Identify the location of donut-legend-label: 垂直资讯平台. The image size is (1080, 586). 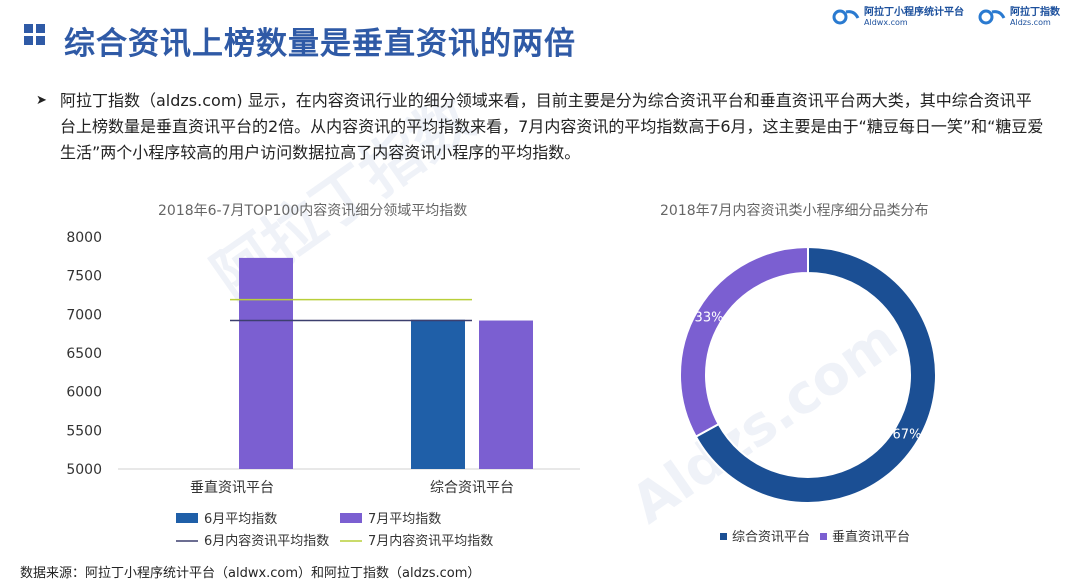
(871, 537).